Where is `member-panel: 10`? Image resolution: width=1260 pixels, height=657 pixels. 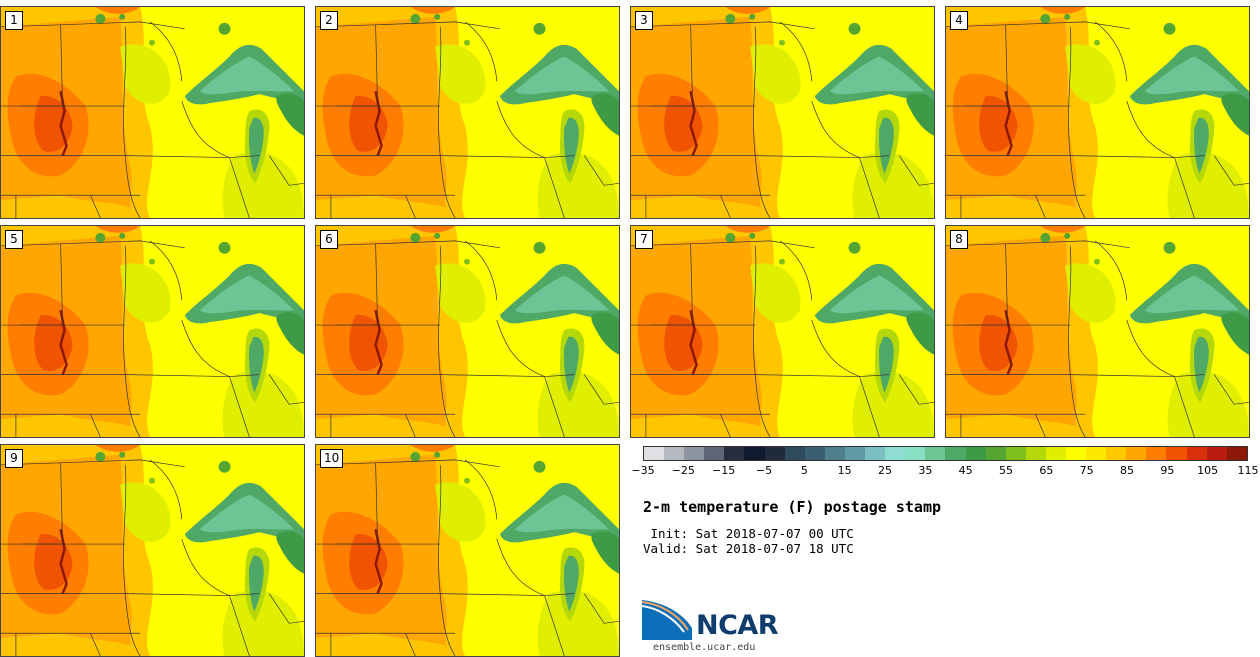 member-panel: 10 is located at coordinates (467, 550).